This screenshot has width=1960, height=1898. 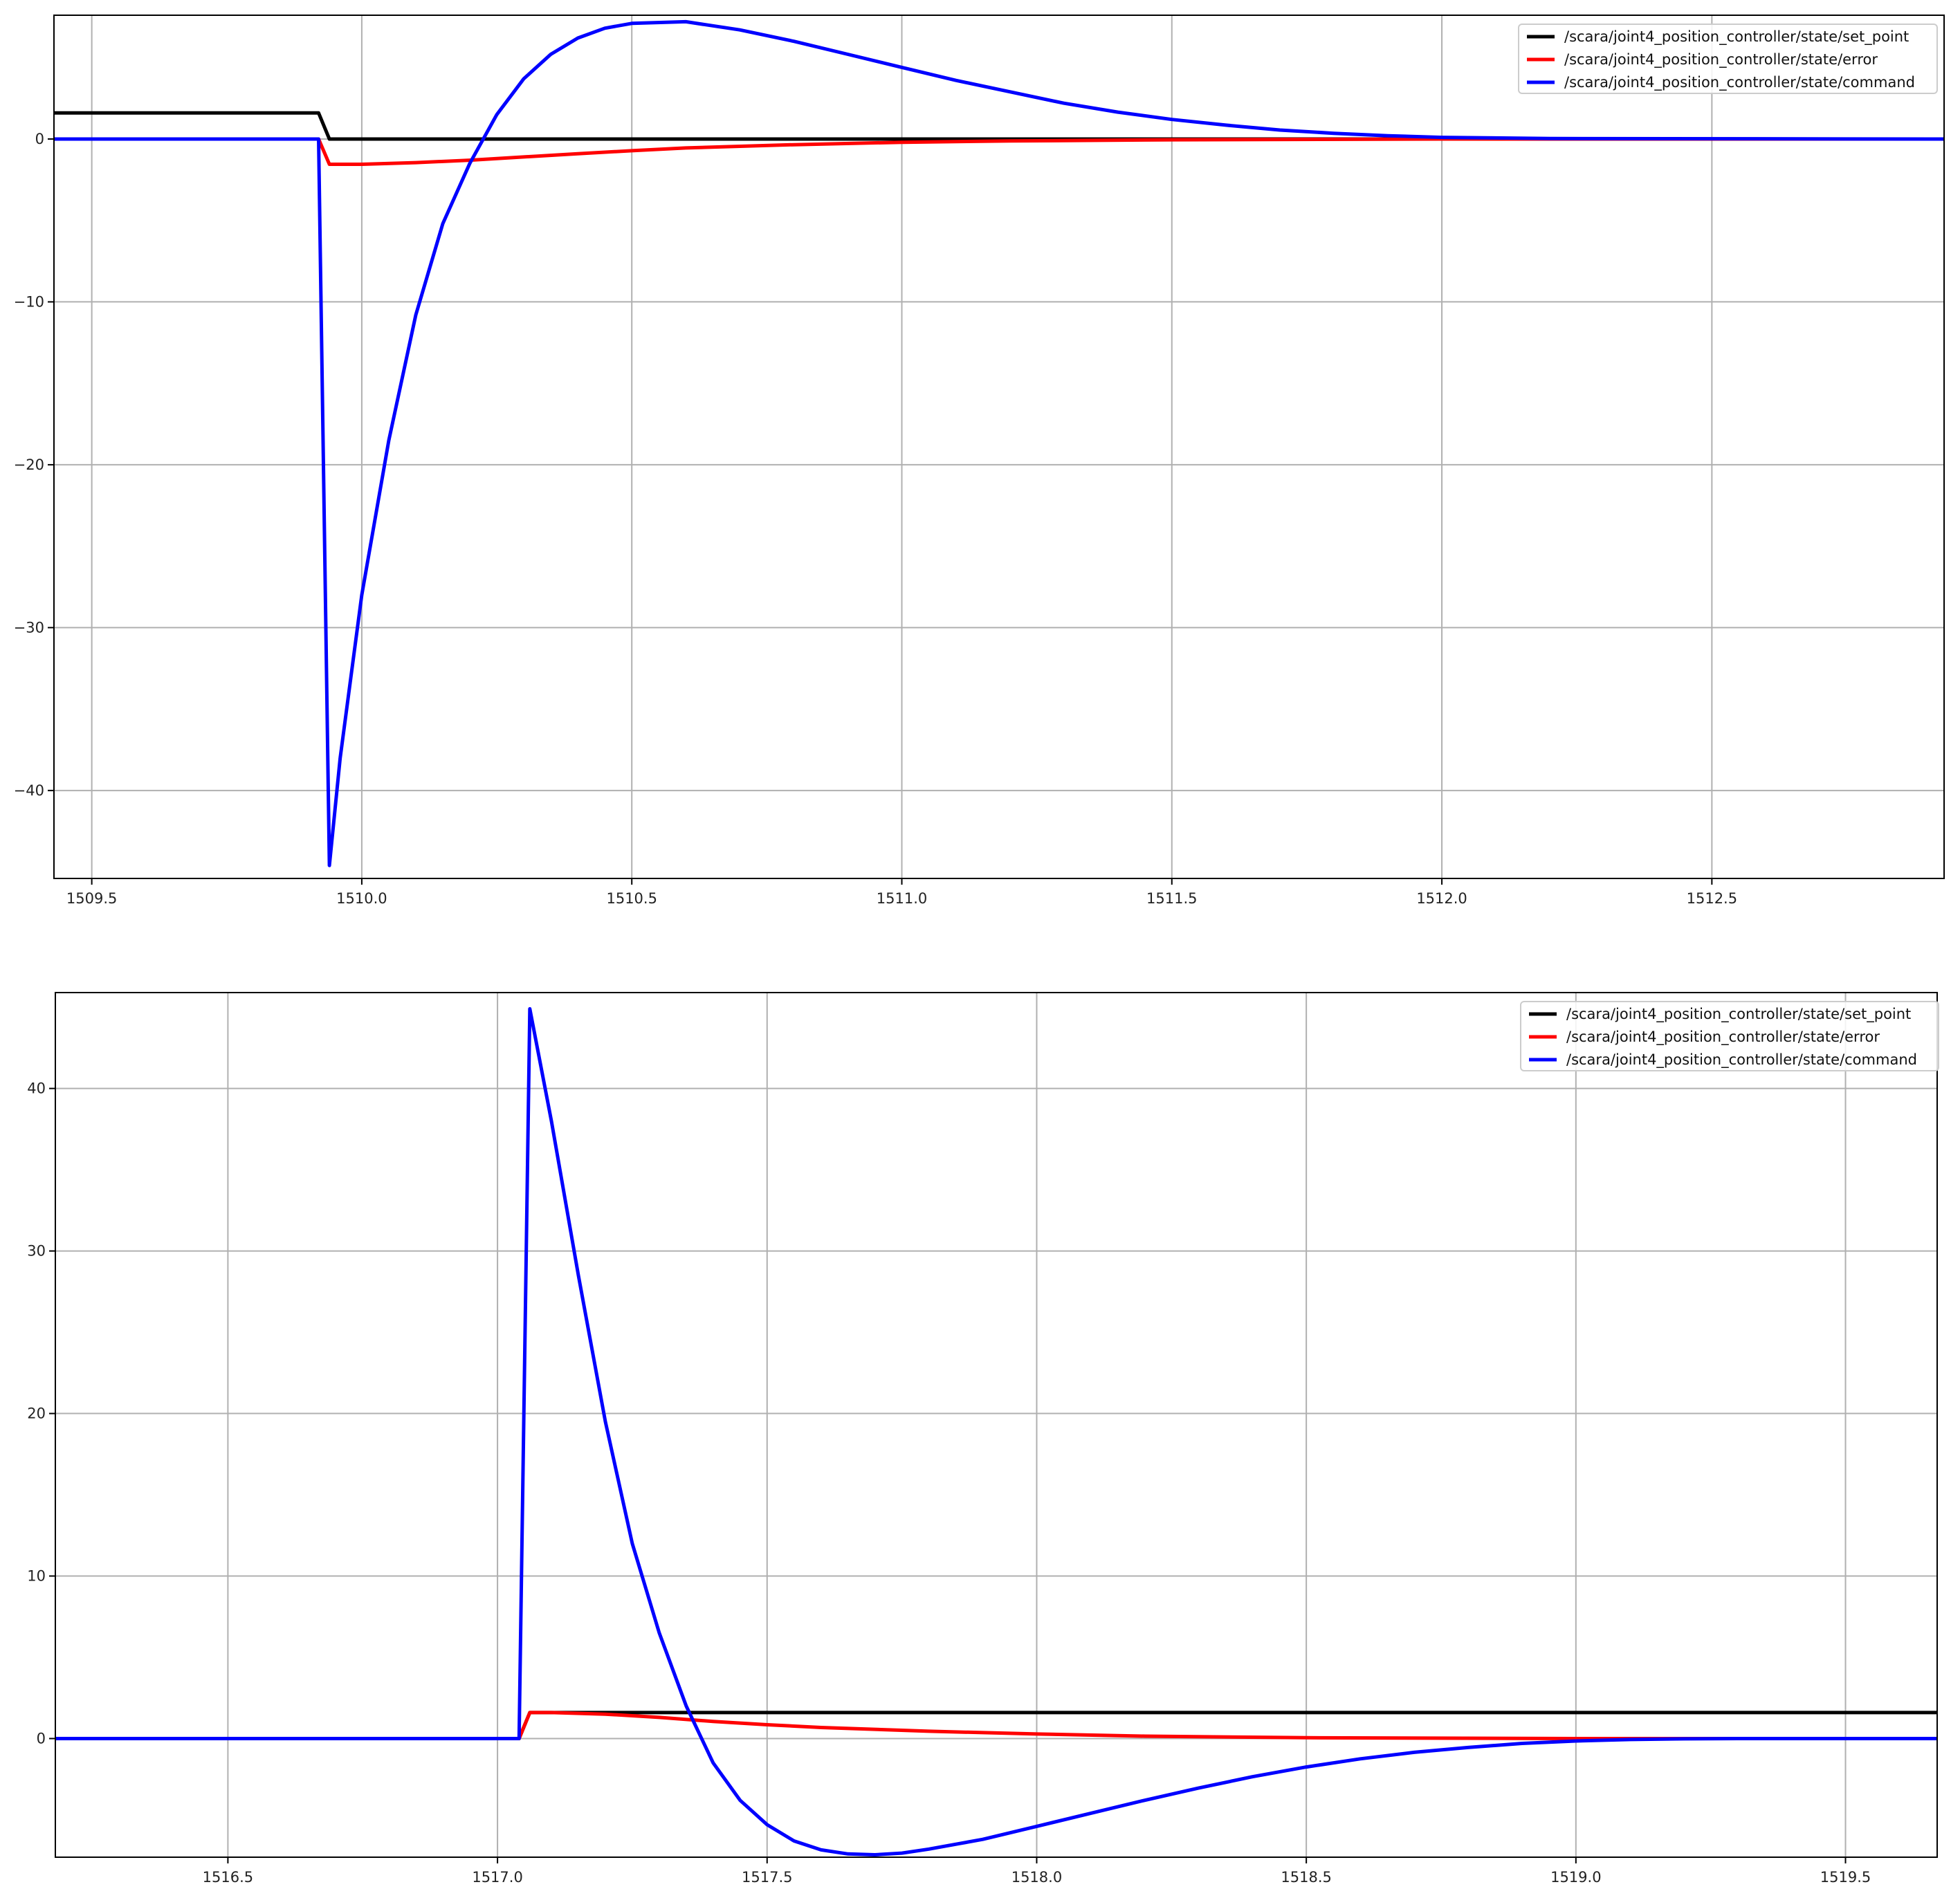 What do you see at coordinates (497, 1878) in the screenshot?
I see `x-tick-label: 1517.0` at bounding box center [497, 1878].